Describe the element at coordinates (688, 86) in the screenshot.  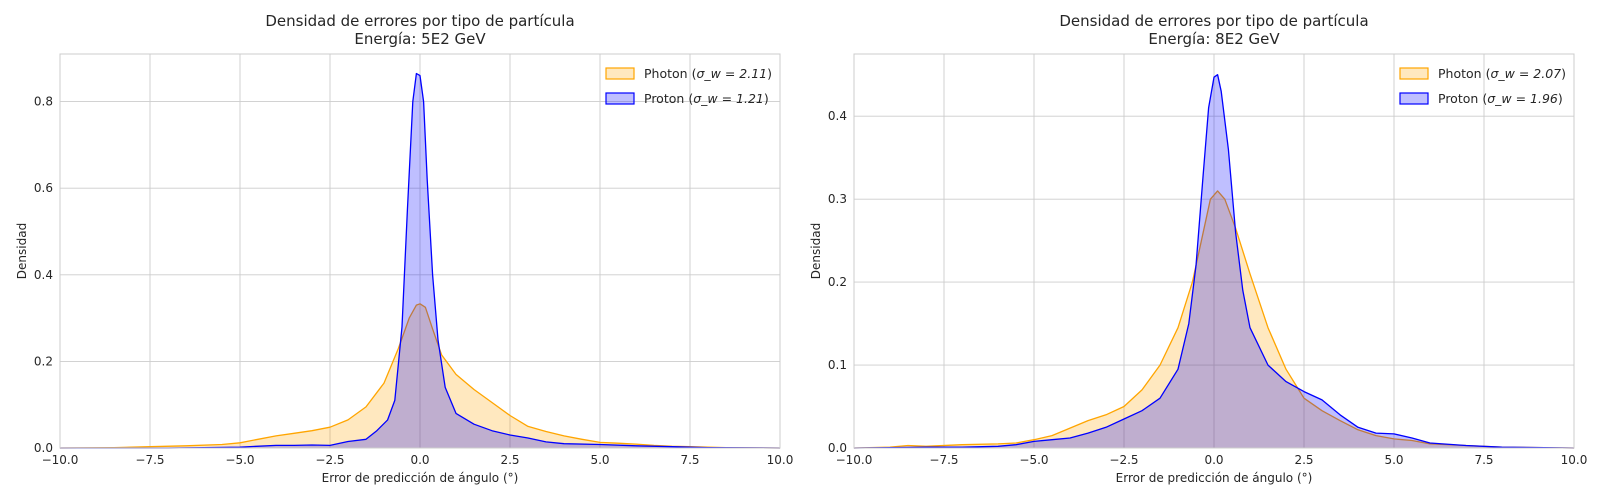
I see `legend: Photon (σ_w = 2.11) Proton (σ_w = 1.21)` at that location.